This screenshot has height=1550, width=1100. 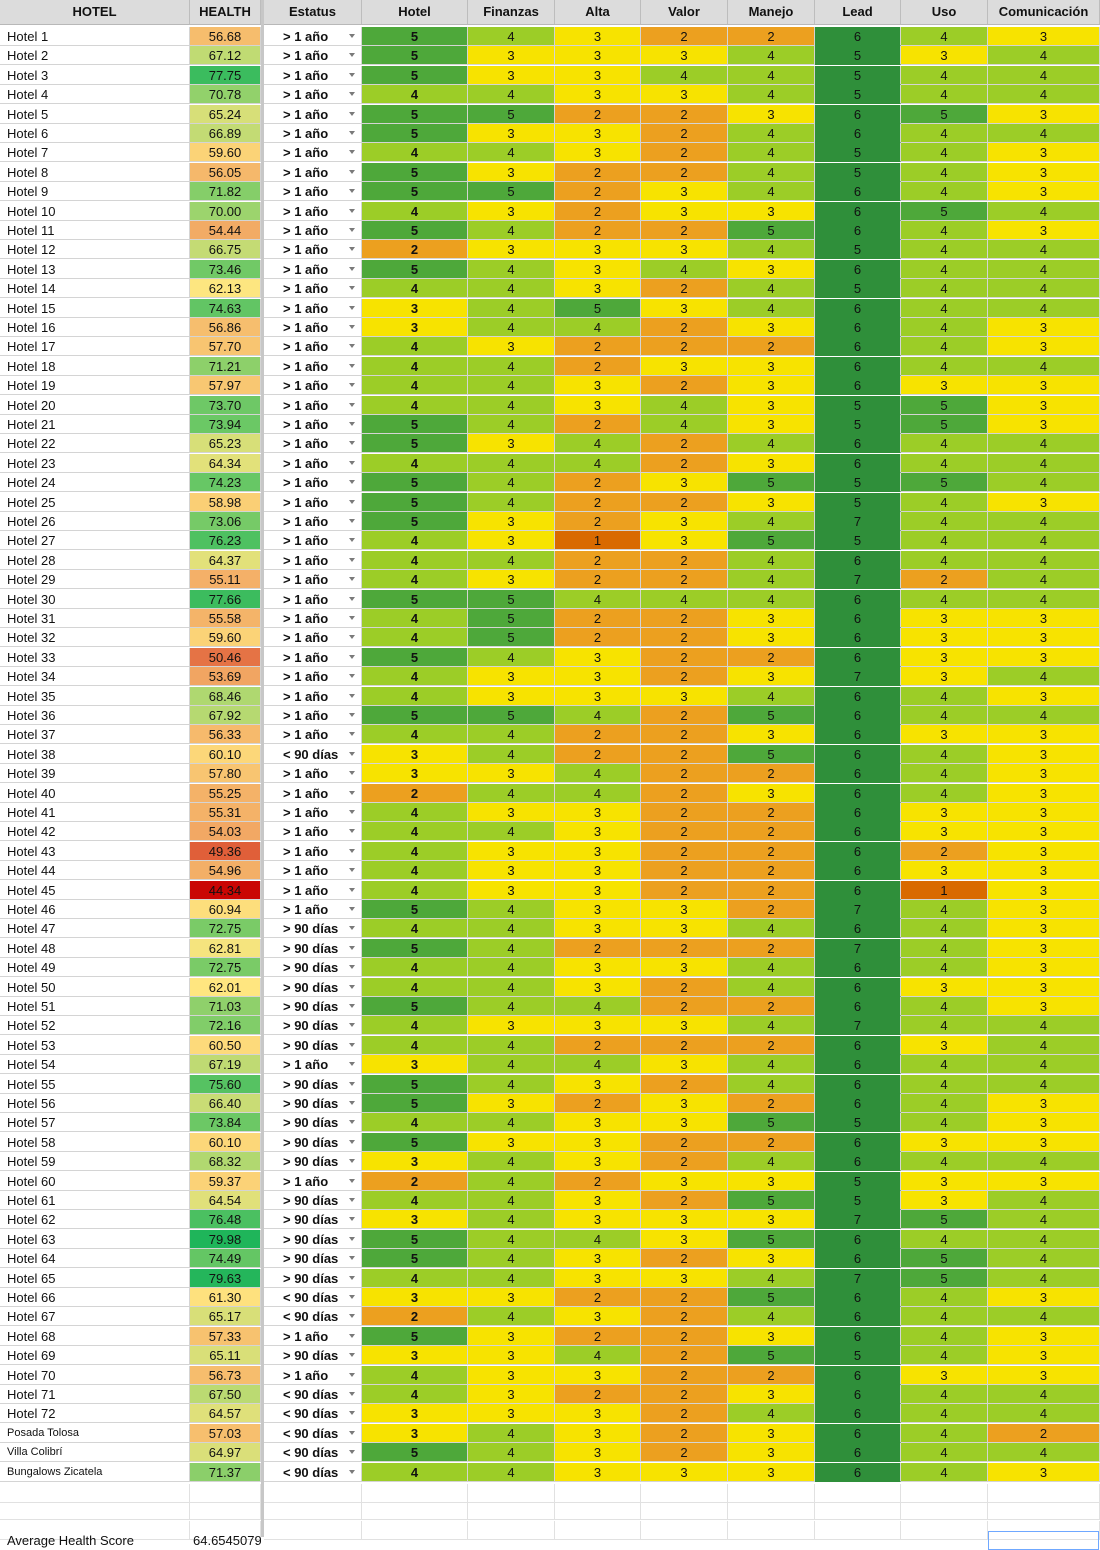 I want to click on hotel-name-cell: Hotel 3, so click(x=95, y=75).